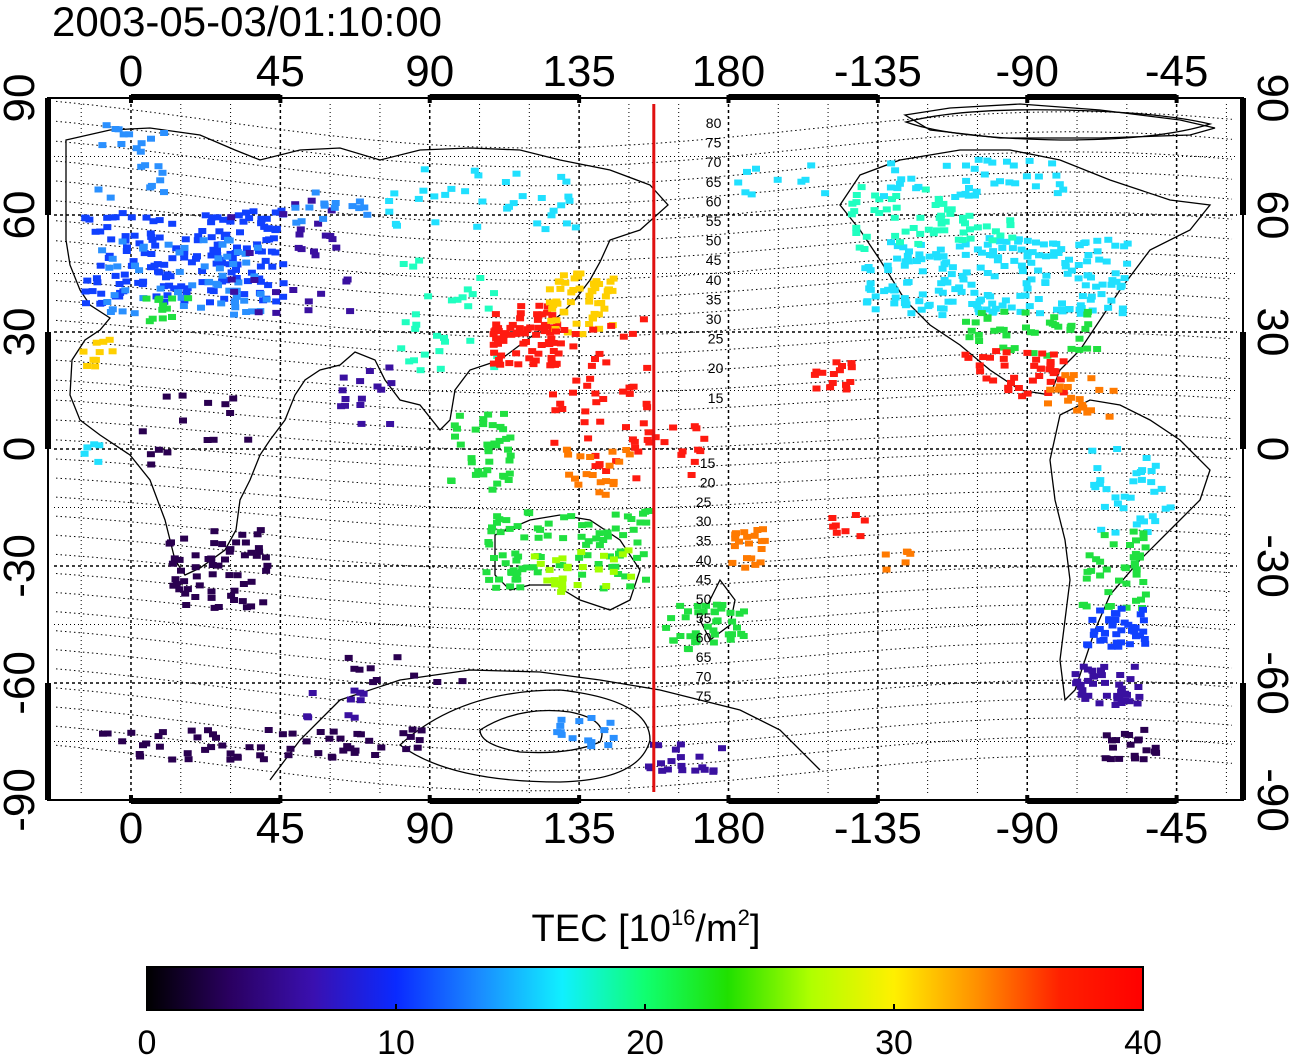 The height and width of the screenshot is (1057, 1292). Describe the element at coordinates (716, 368) in the screenshot. I see `contour-label: 20` at that location.